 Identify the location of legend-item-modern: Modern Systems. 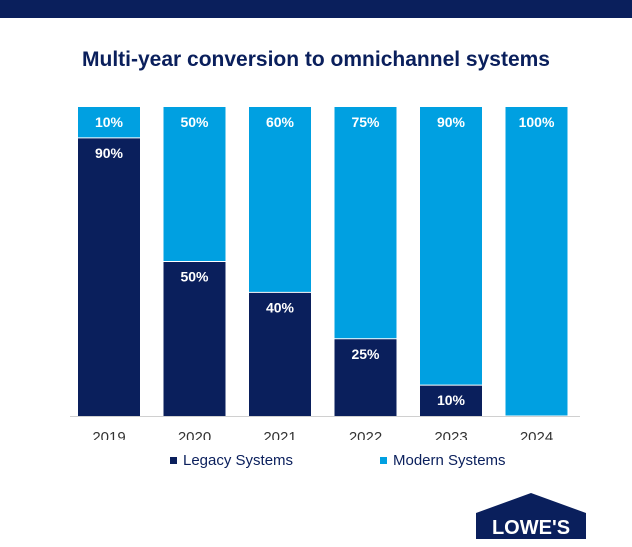
(443, 460).